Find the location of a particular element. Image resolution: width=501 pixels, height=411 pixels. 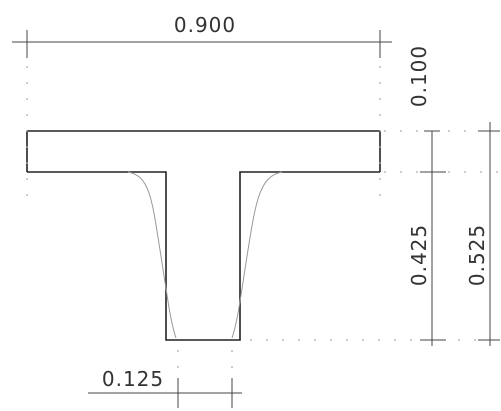

dimension-label: 0.425 is located at coordinates (419, 255).